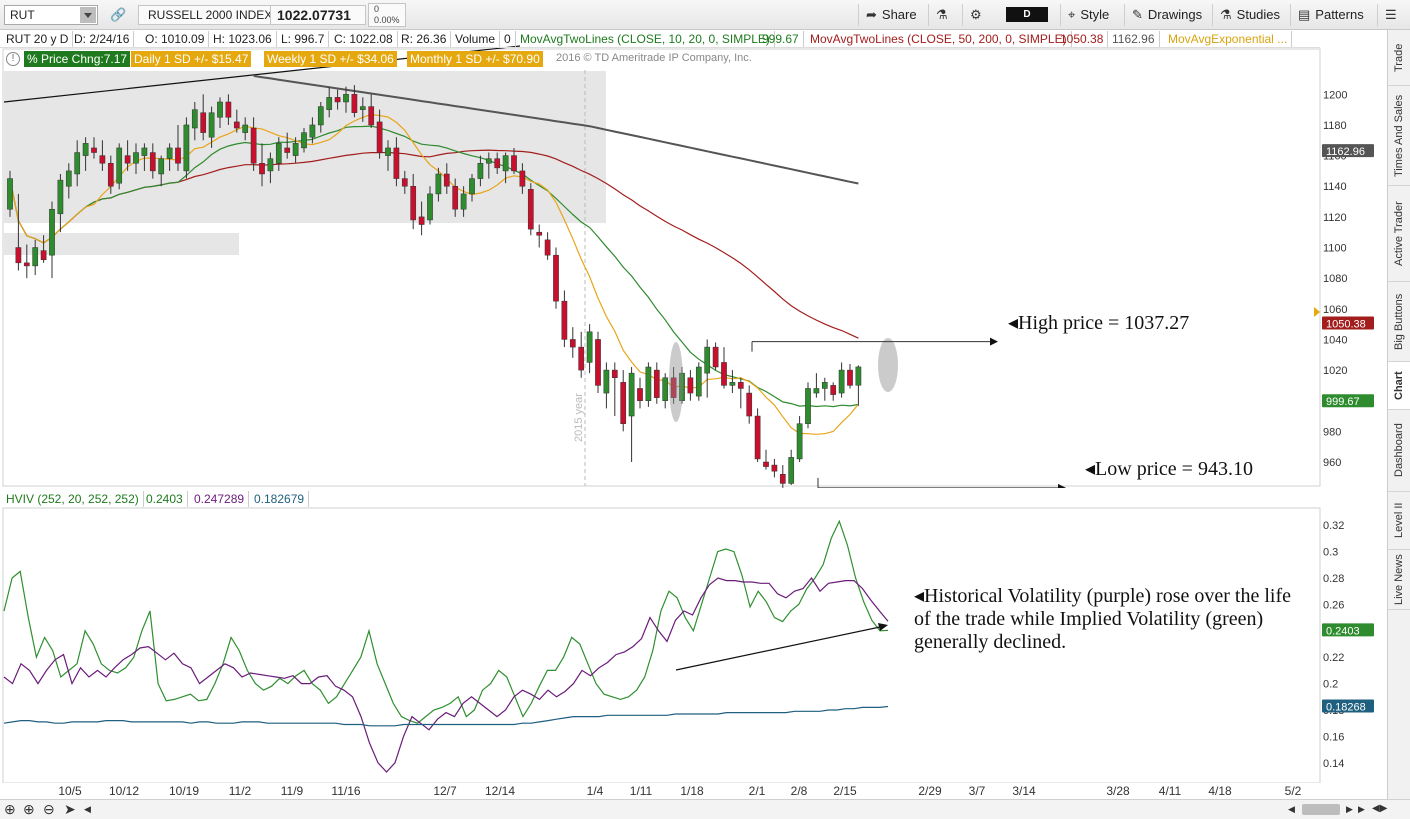 This screenshot has width=1410, height=819. What do you see at coordinates (118, 14) in the screenshot?
I see `link-icon: 🔗` at bounding box center [118, 14].